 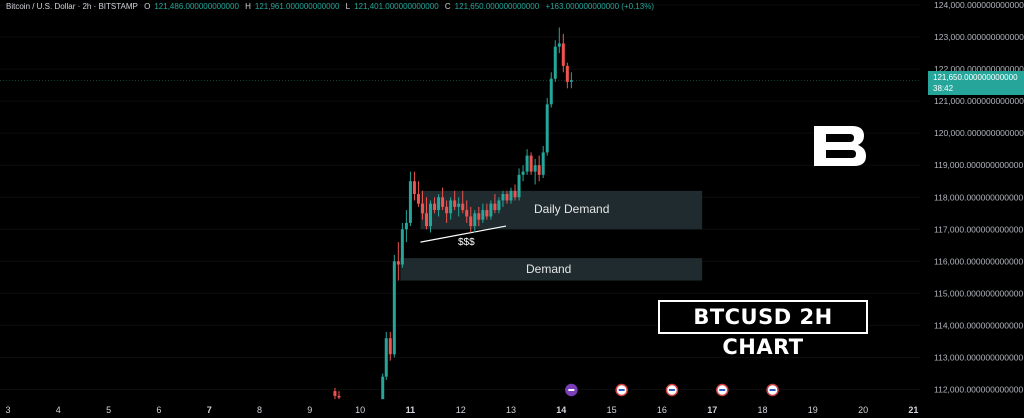 I want to click on daily-demand-label: Daily Demand, so click(x=572, y=209).